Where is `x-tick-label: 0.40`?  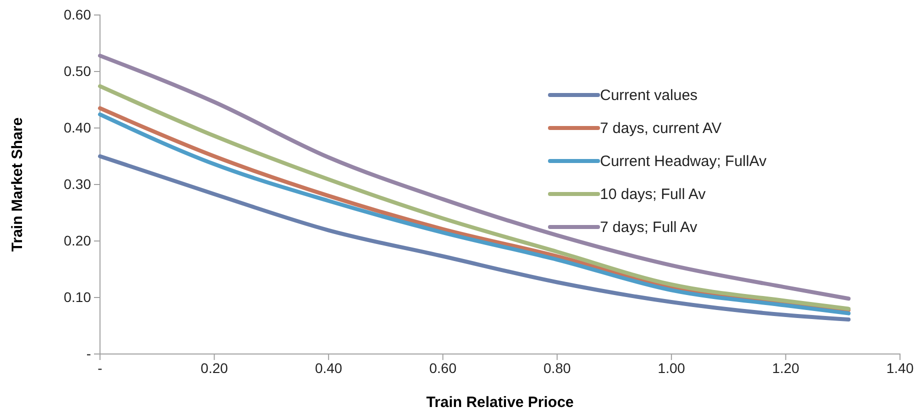
x-tick-label: 0.40 is located at coordinates (328, 368).